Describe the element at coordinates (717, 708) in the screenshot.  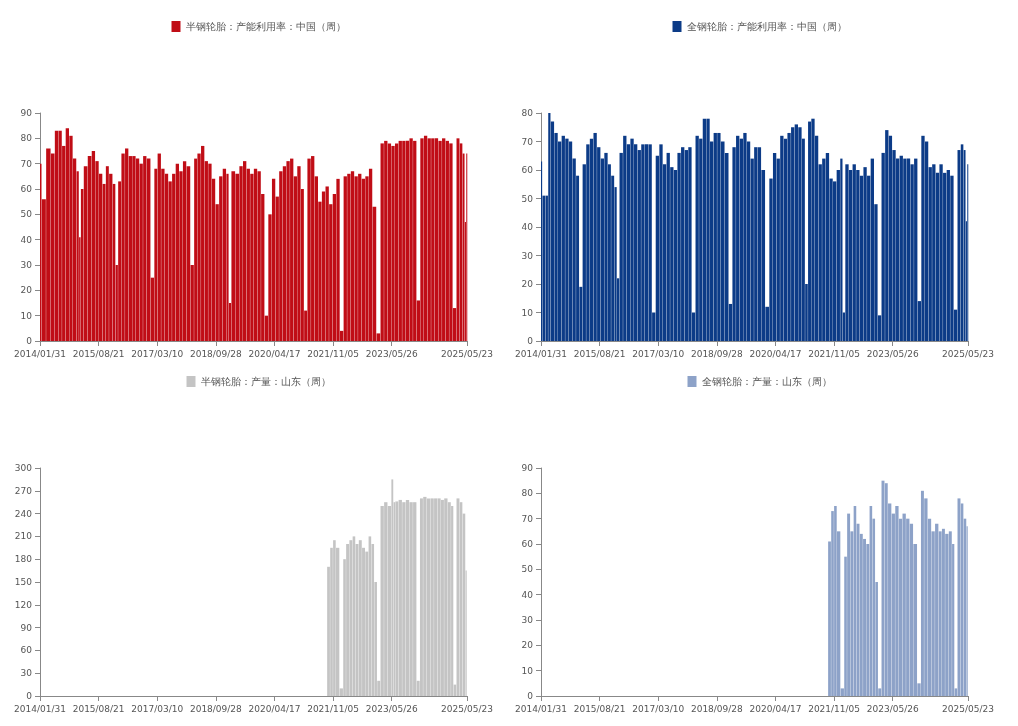
I see `x-tick-label: 2018/09/28` at that location.